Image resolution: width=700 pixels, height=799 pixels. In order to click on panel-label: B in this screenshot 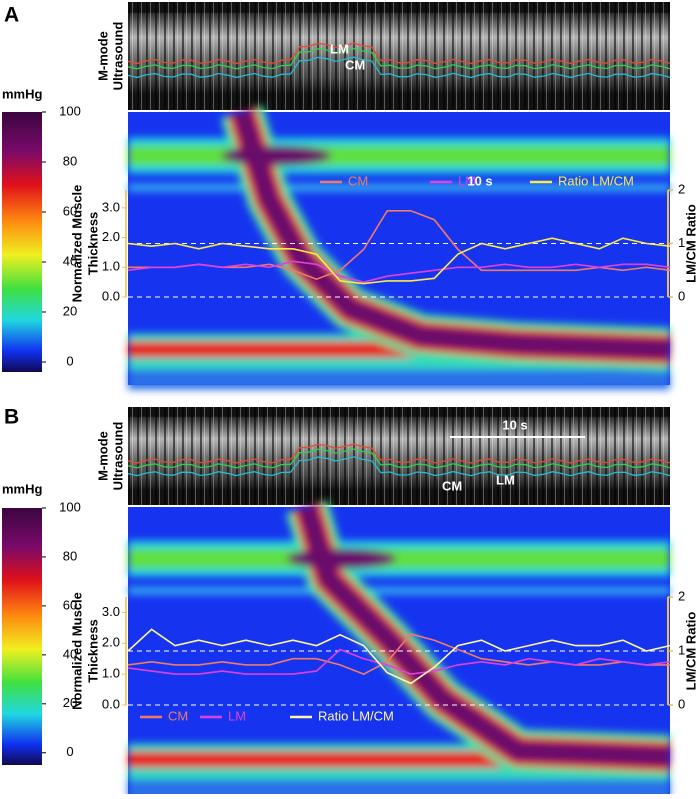, I will do `click(11, 417)`.